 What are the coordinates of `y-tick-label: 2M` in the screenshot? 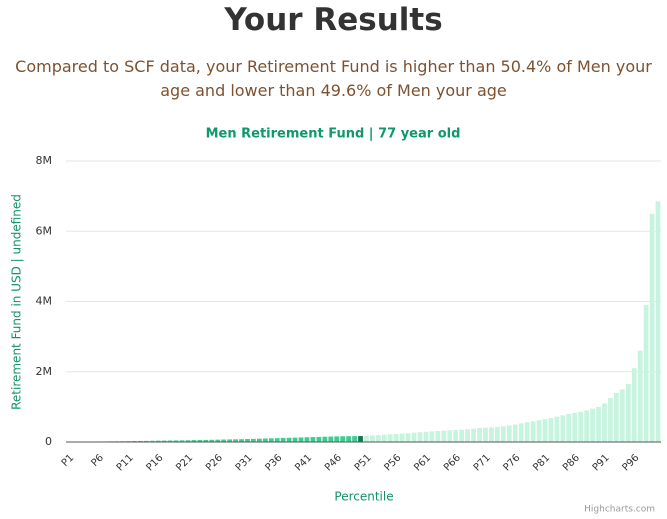 It's located at (44, 371).